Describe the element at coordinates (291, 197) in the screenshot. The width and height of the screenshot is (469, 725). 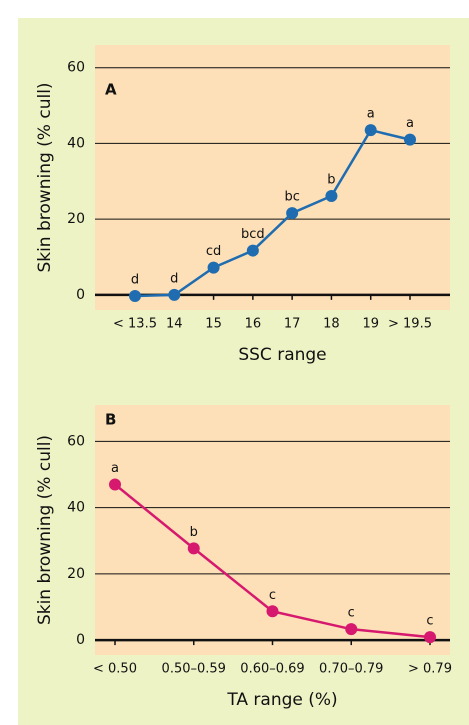
I see `significance-letter: bc` at that location.